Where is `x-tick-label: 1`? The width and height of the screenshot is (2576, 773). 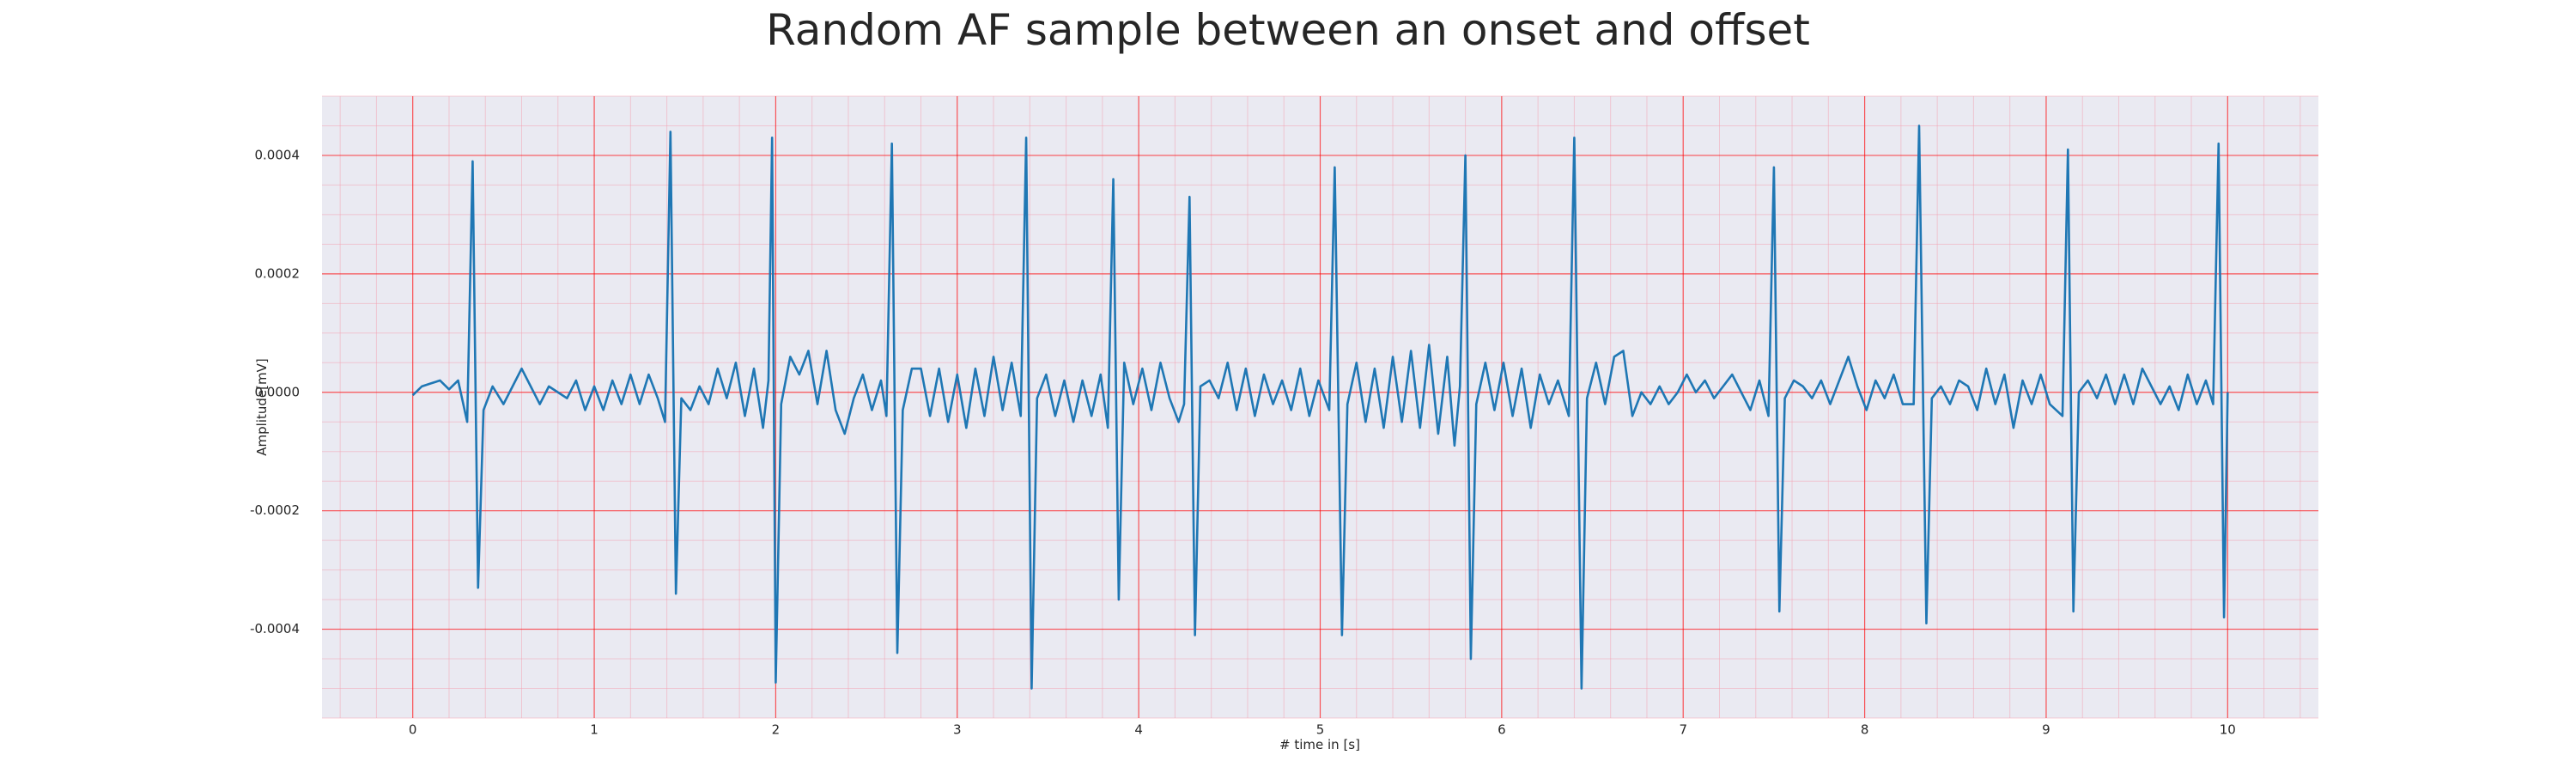 x-tick-label: 1 is located at coordinates (594, 730).